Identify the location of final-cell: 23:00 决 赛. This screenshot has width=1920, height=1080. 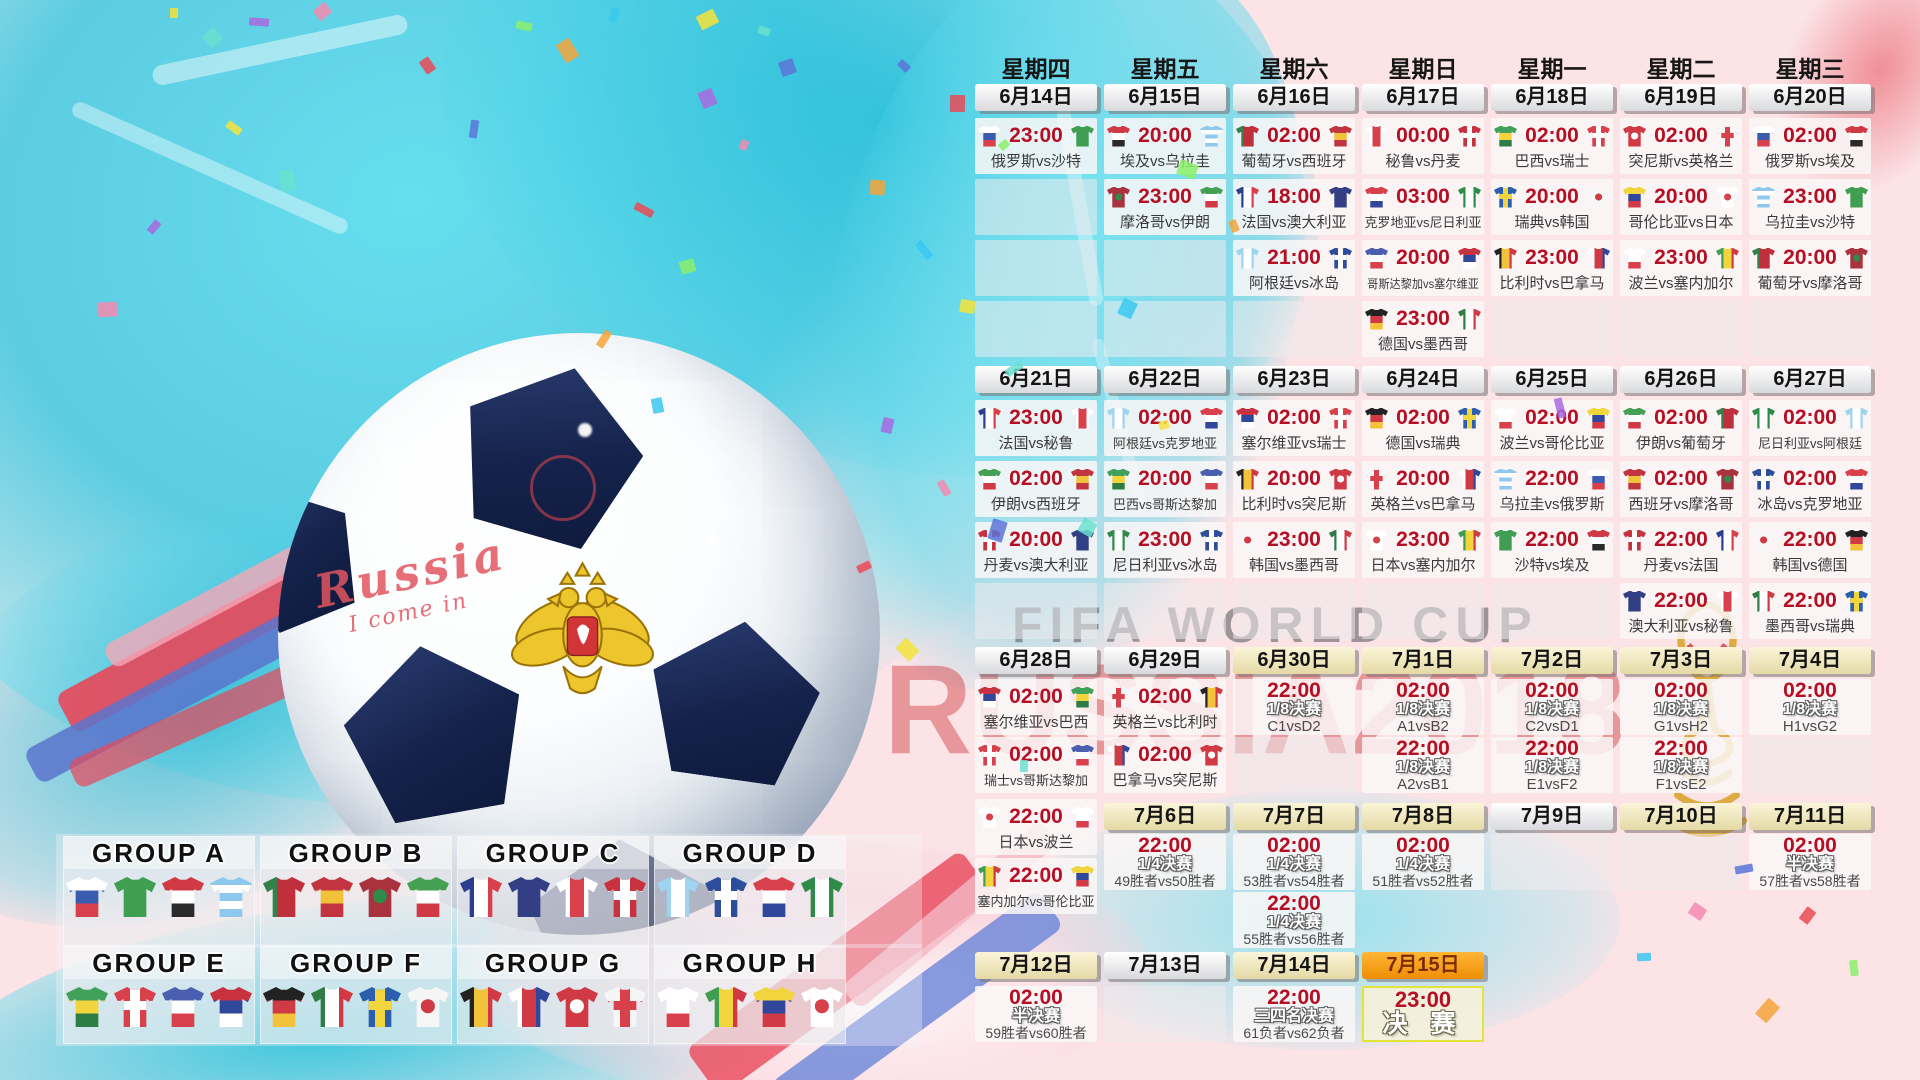
(1423, 1014).